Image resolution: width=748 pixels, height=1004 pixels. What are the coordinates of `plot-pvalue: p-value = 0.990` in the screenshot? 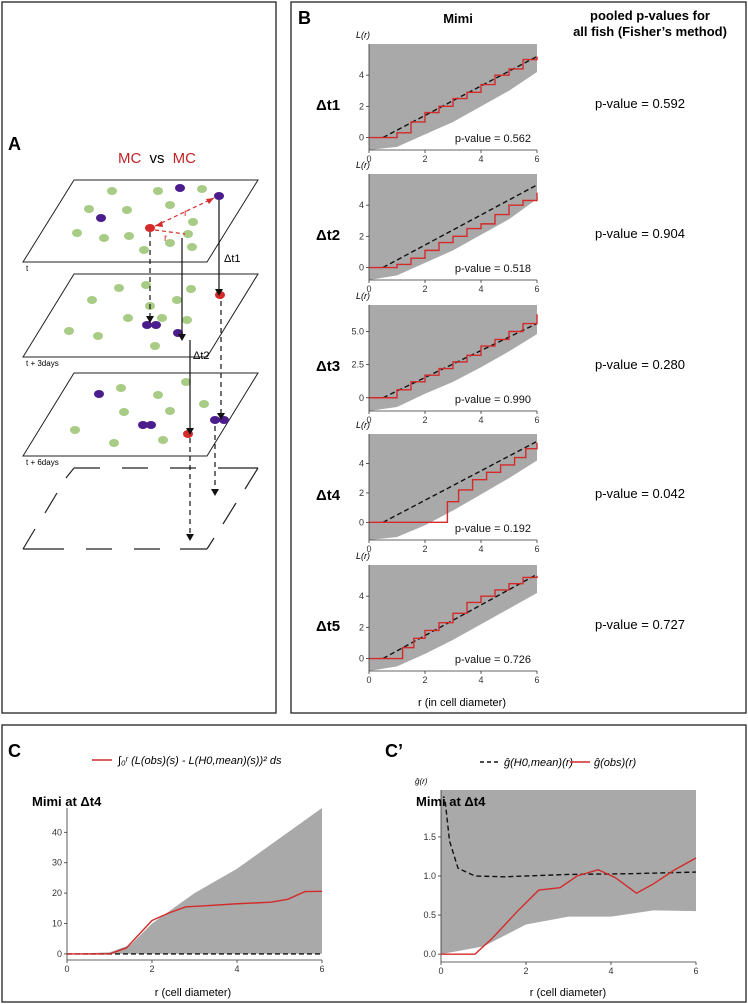 It's located at (493, 400).